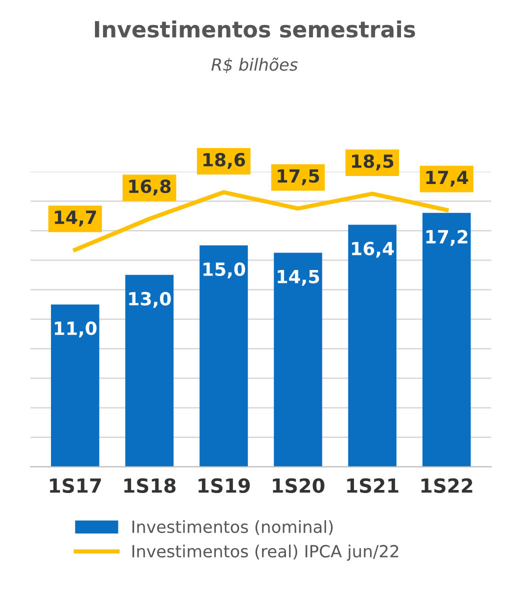  What do you see at coordinates (75, 485) in the screenshot?
I see `x-tick-label: 1S17` at bounding box center [75, 485].